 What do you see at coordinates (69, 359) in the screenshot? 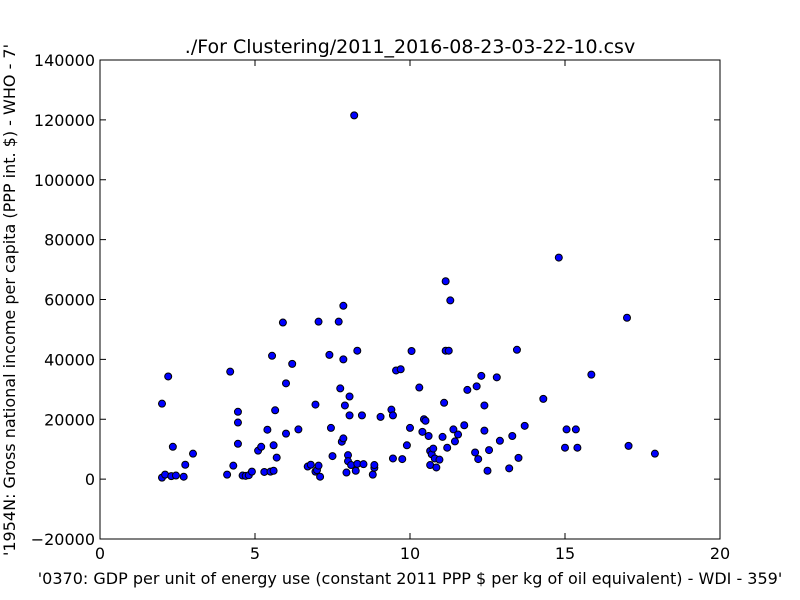
I see `y-tick-label: 40000` at bounding box center [69, 359].